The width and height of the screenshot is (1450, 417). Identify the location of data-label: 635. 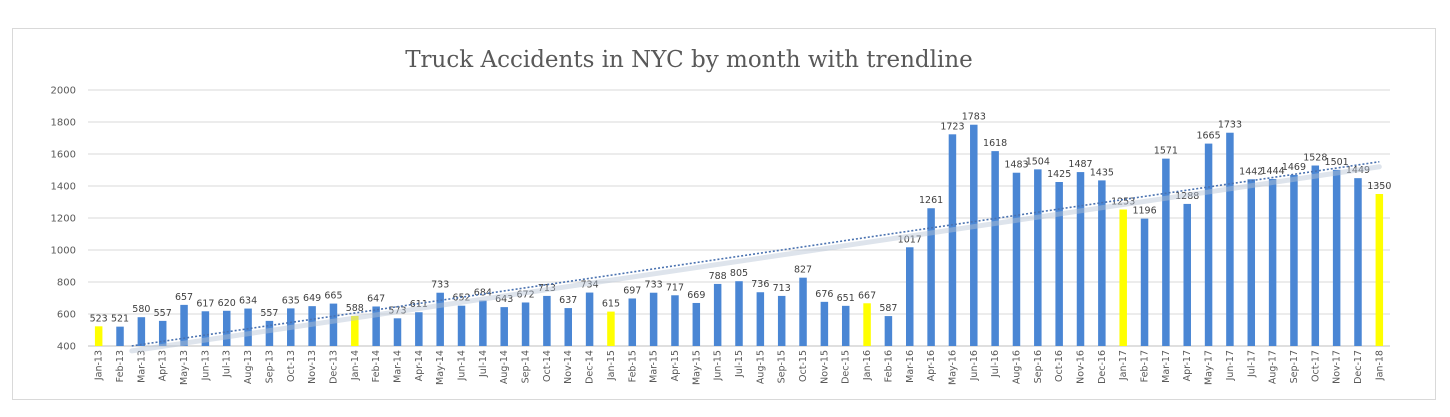
(291, 300).